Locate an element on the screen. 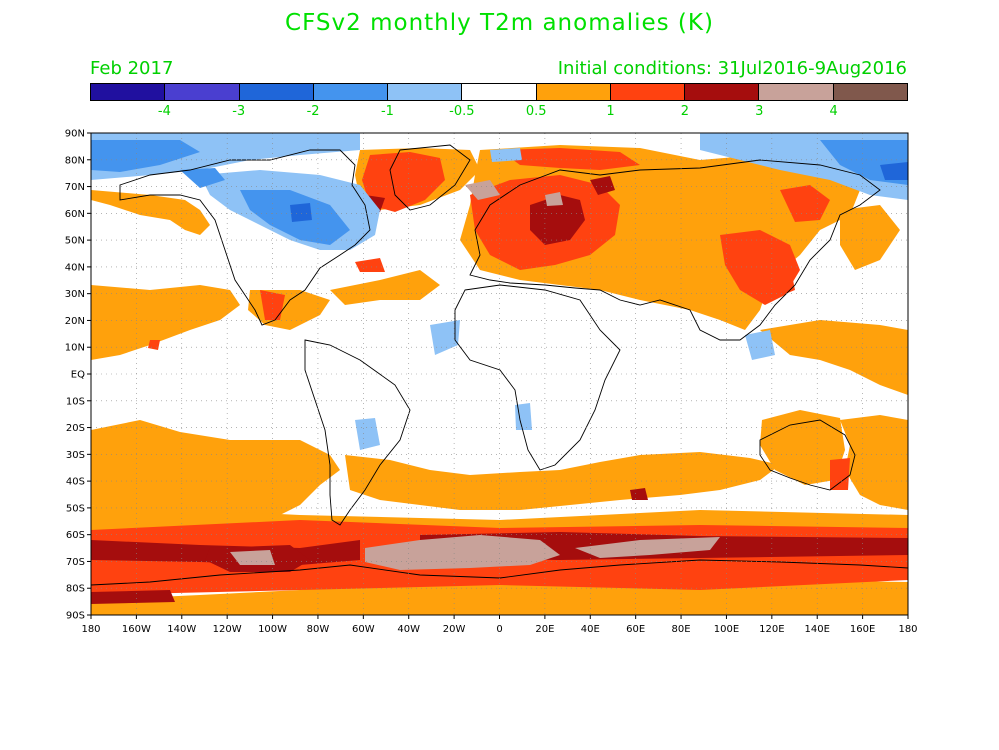 Image resolution: width=999 pixels, height=750 pixels. lon-tick-label: 0 is located at coordinates (499, 629).